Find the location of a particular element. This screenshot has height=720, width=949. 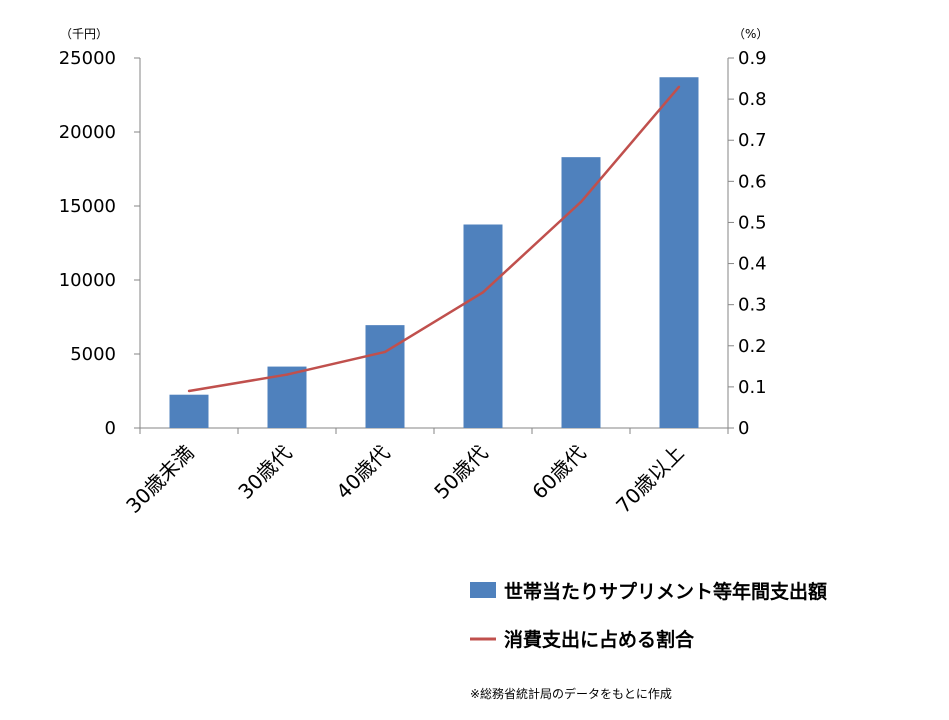

right-tick-label: 0.3 is located at coordinates (752, 305).